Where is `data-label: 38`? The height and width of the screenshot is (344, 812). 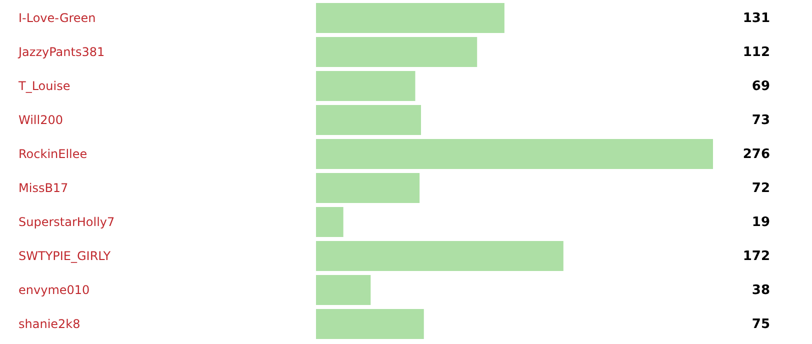
data-label: 38 is located at coordinates (761, 290).